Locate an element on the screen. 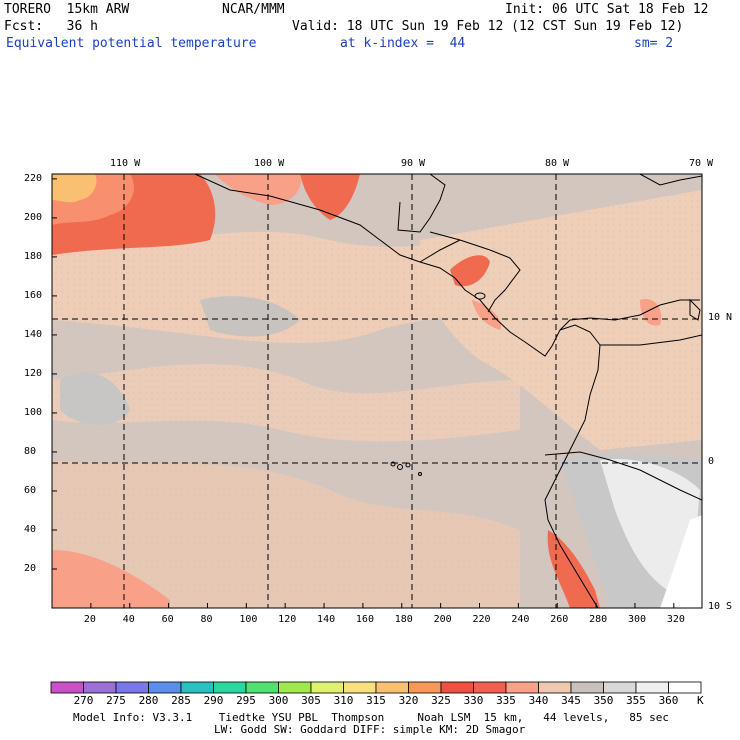  lake-maracaibo is located at coordinates (695, 309).